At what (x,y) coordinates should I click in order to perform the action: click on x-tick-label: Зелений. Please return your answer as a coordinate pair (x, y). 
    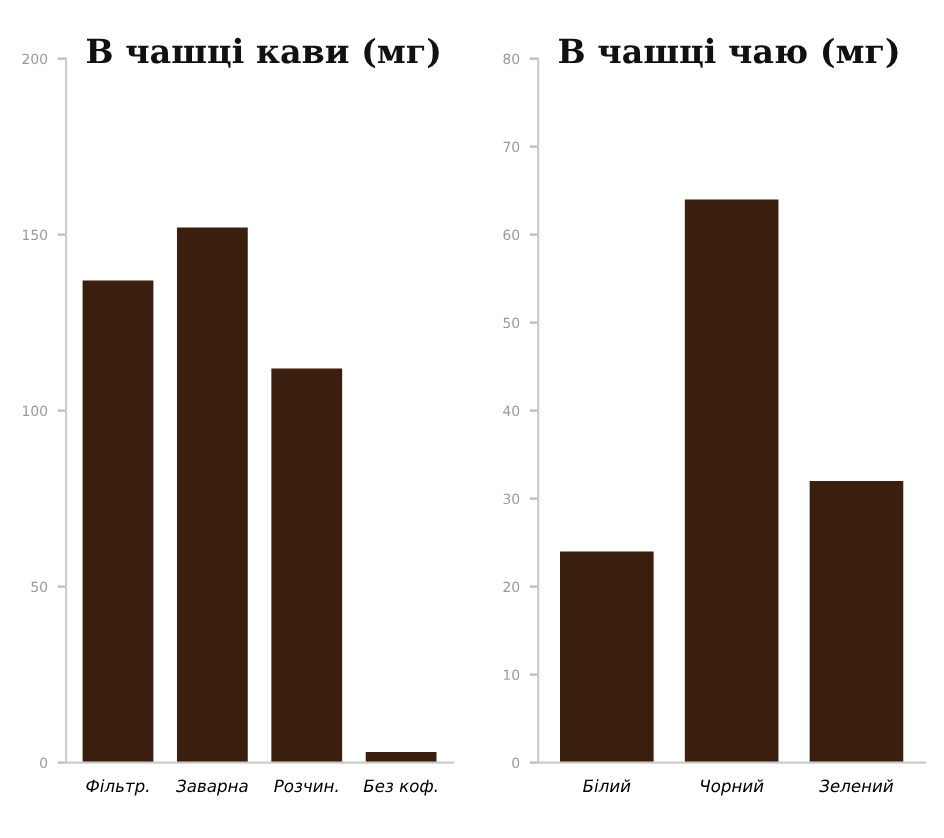
    Looking at the image, I should click on (856, 786).